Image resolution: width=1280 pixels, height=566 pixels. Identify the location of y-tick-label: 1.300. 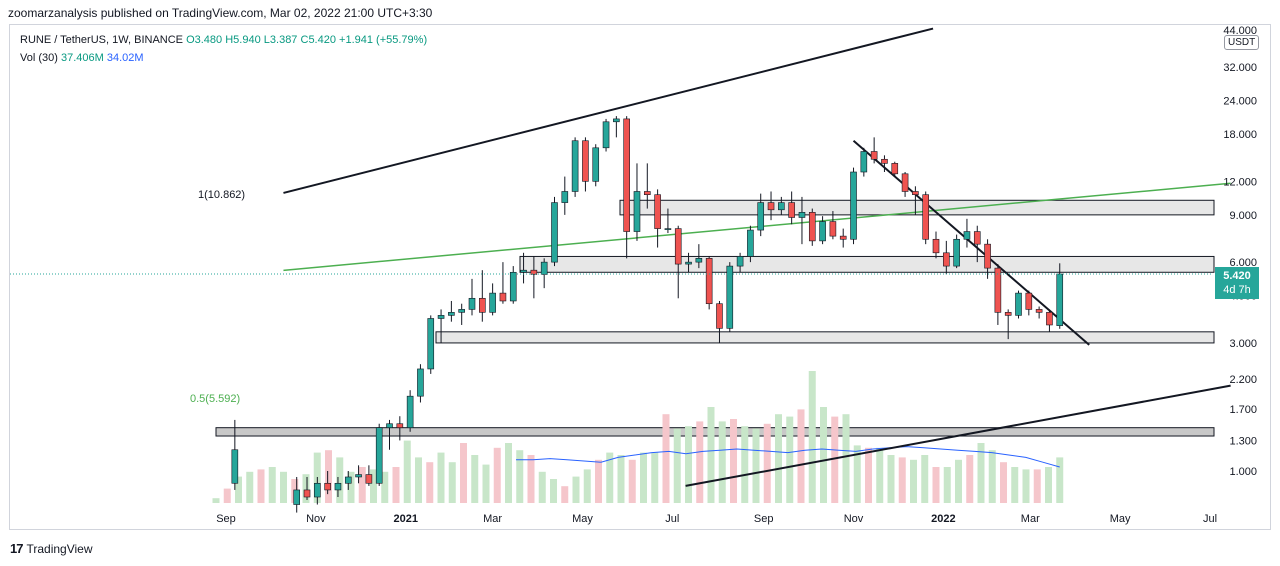
(1243, 441).